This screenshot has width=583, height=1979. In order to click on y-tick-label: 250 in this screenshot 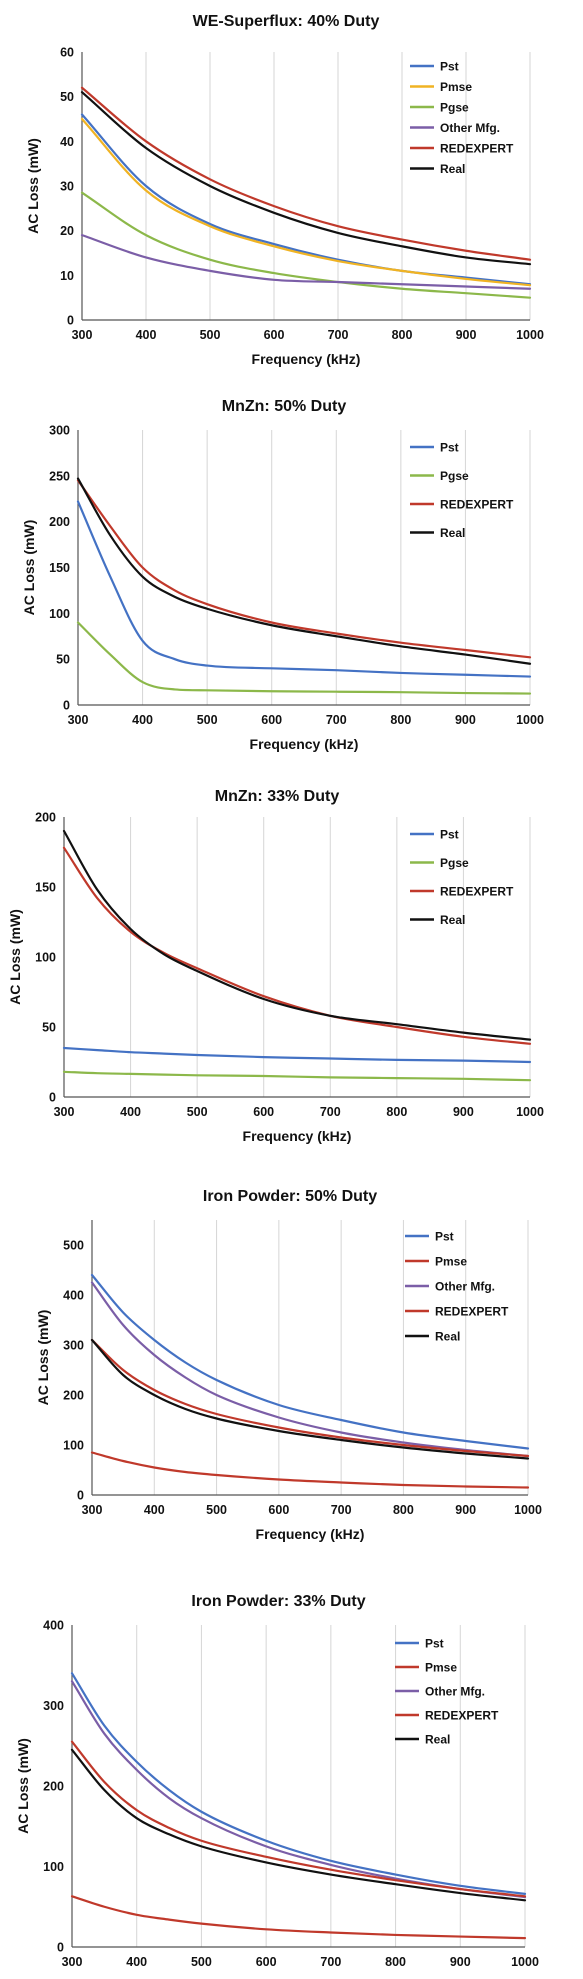, I will do `click(59, 476)`.